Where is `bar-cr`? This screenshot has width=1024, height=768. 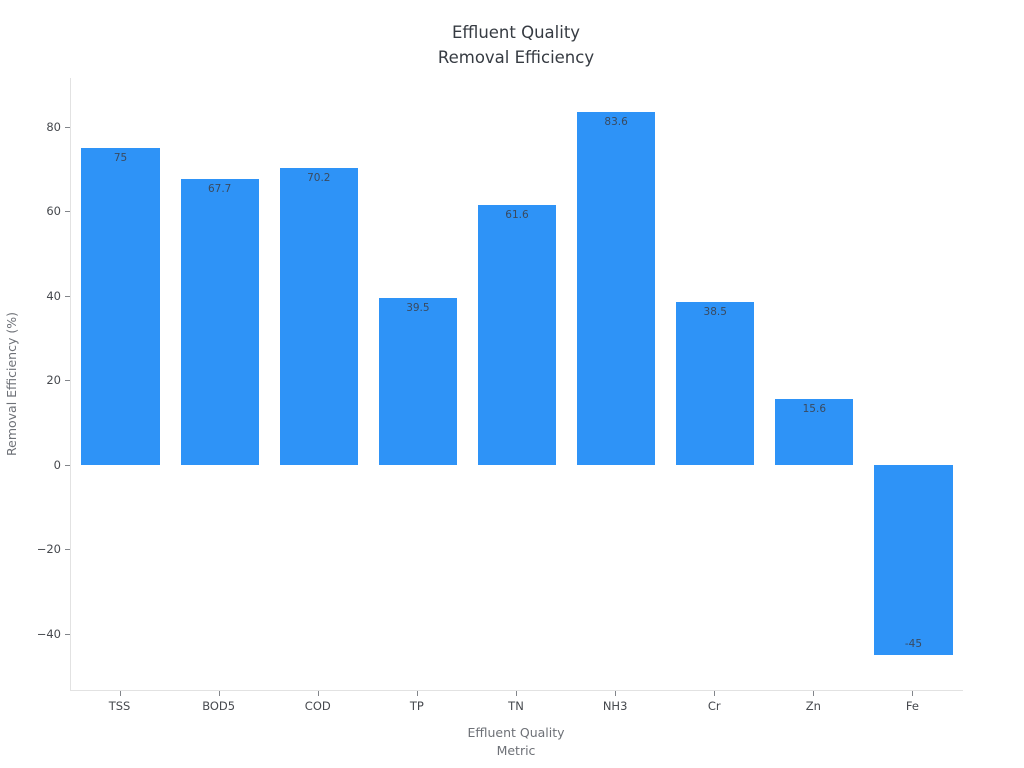
bar-cr is located at coordinates (715, 383).